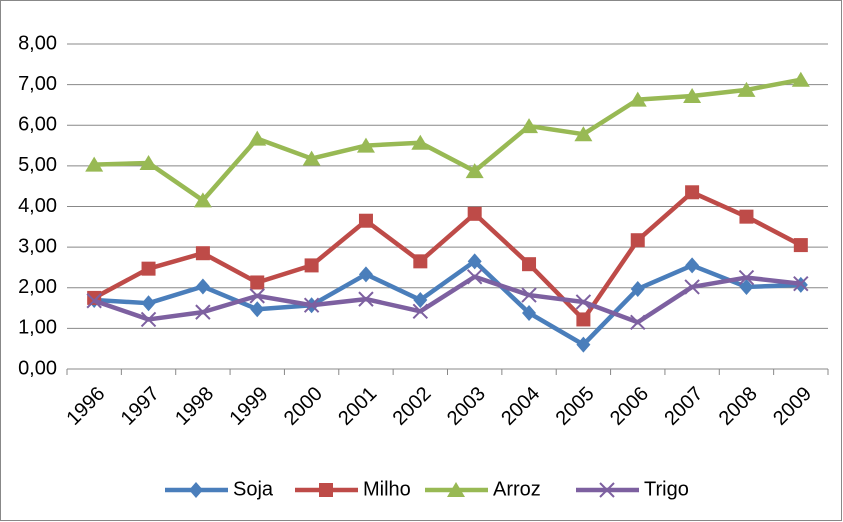 The image size is (843, 522). What do you see at coordinates (37, 206) in the screenshot?
I see `y-tick-label: 4,00` at bounding box center [37, 206].